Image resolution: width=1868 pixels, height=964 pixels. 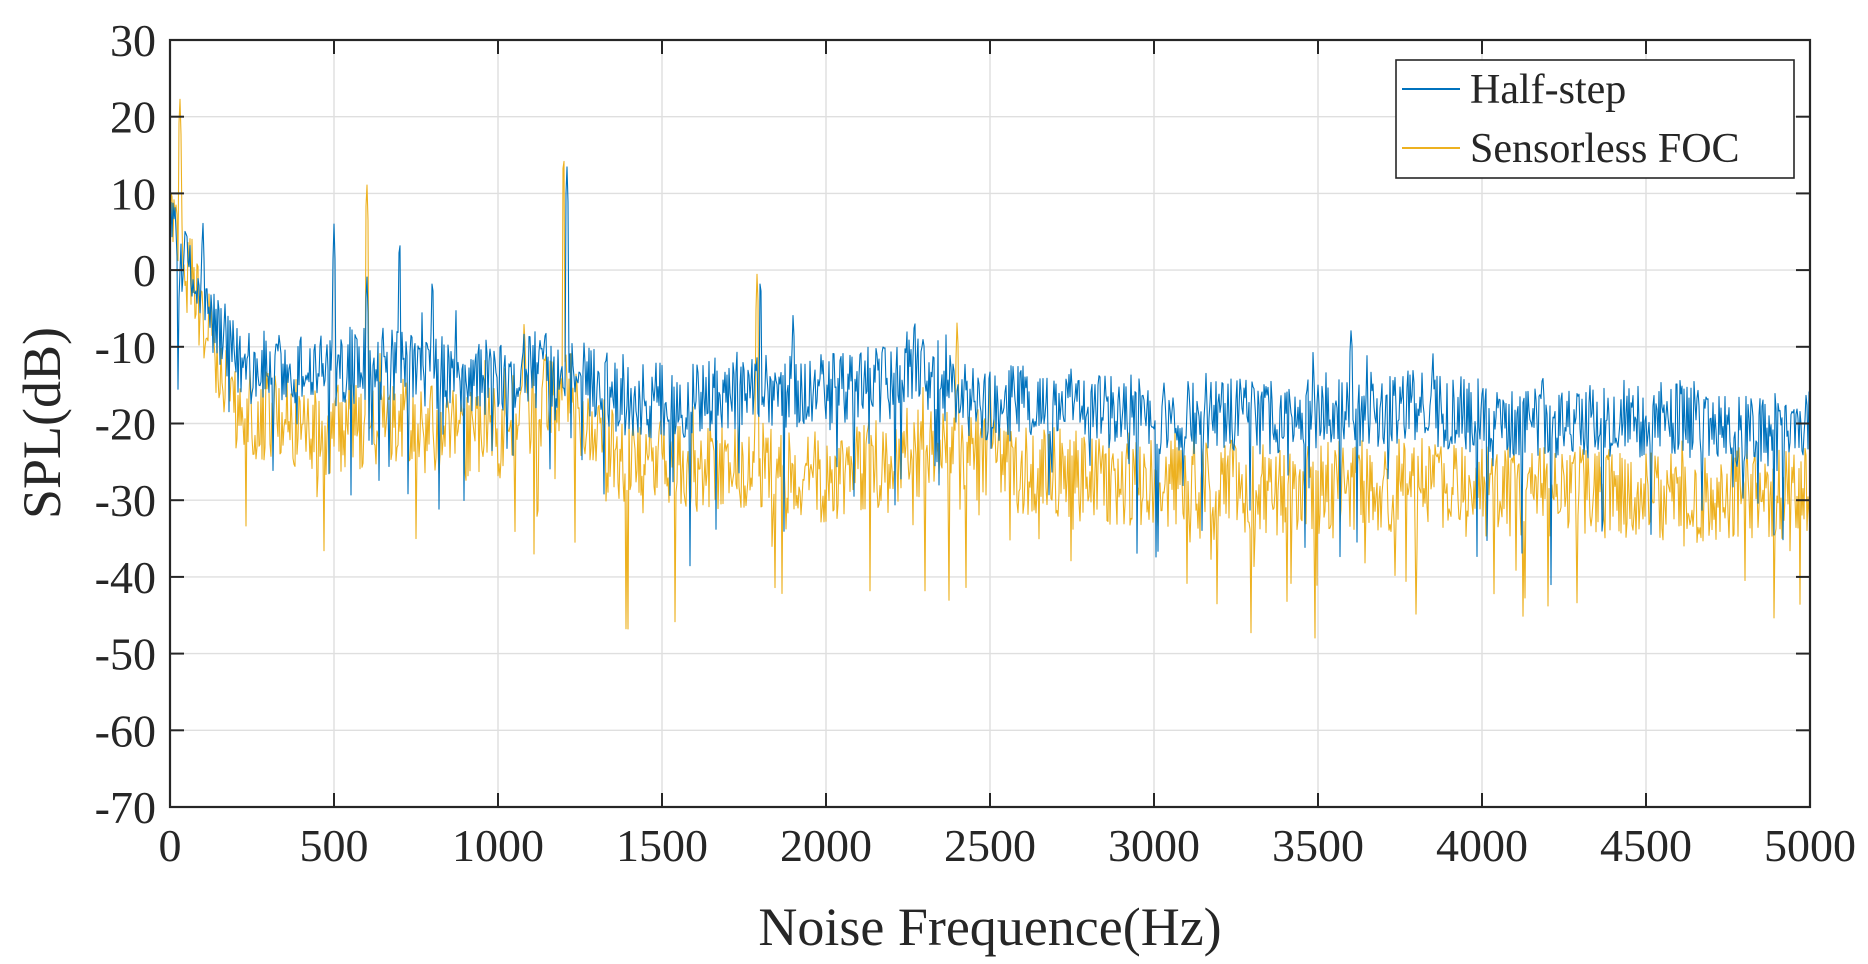 What do you see at coordinates (1605, 149) in the screenshot?
I see `legend-label-sensorless-foc: Sensorless FOC` at bounding box center [1605, 149].